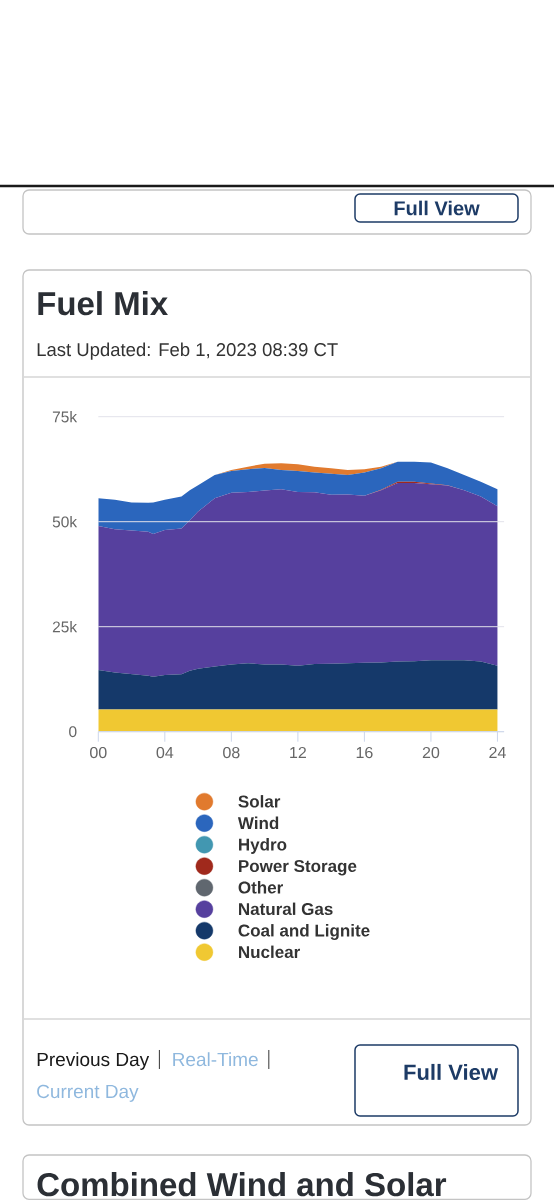 This screenshot has width=554, height=1200. What do you see at coordinates (258, 823) in the screenshot?
I see `legend-label: Wind` at bounding box center [258, 823].